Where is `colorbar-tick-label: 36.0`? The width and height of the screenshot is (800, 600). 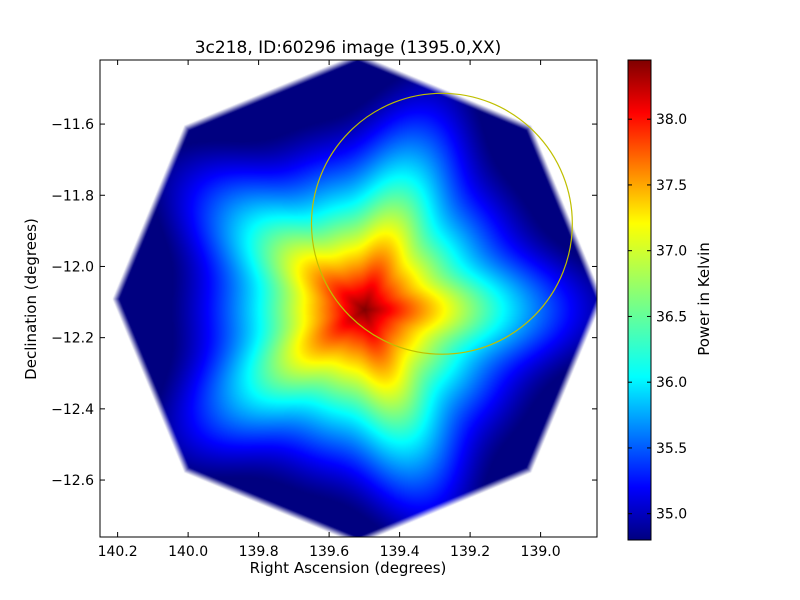
colorbar-tick-label: 36.0 is located at coordinates (671, 383).